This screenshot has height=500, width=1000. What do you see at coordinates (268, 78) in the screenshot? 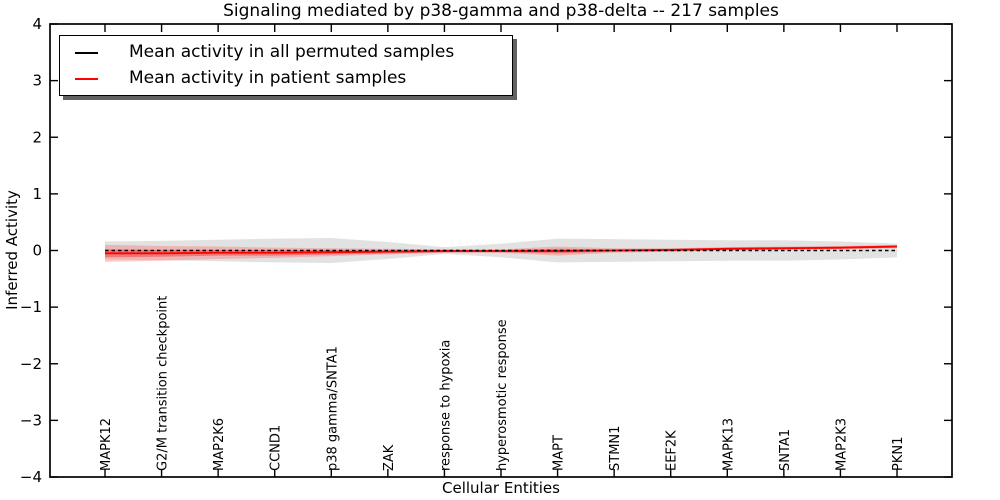
I see `legend-label-patient: Mean activity in patient samples` at bounding box center [268, 78].